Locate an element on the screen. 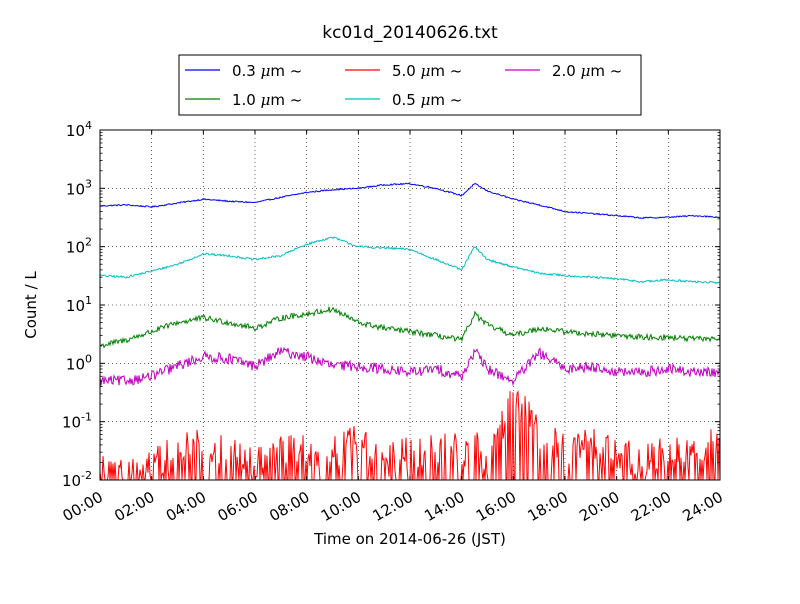 The image size is (800, 604). series-line-1-0um is located at coordinates (410, 327).